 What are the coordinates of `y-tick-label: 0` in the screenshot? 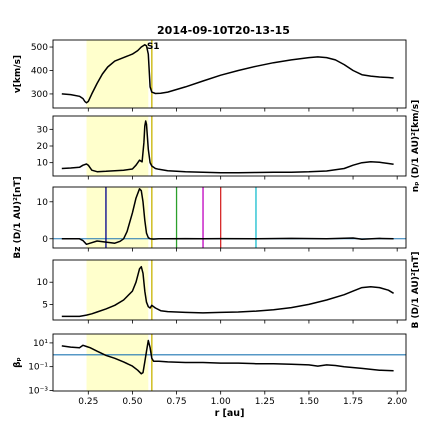 It's located at (45, 240).